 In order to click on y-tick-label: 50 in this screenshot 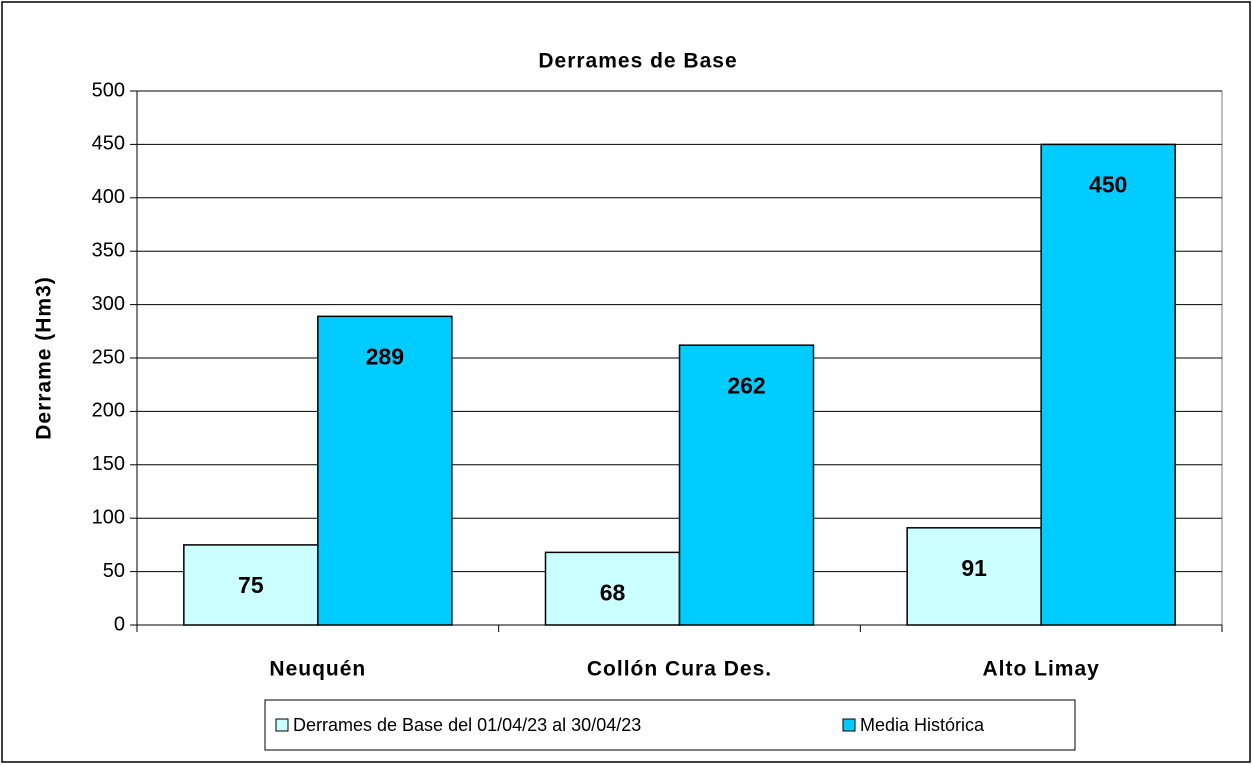, I will do `click(114, 571)`.